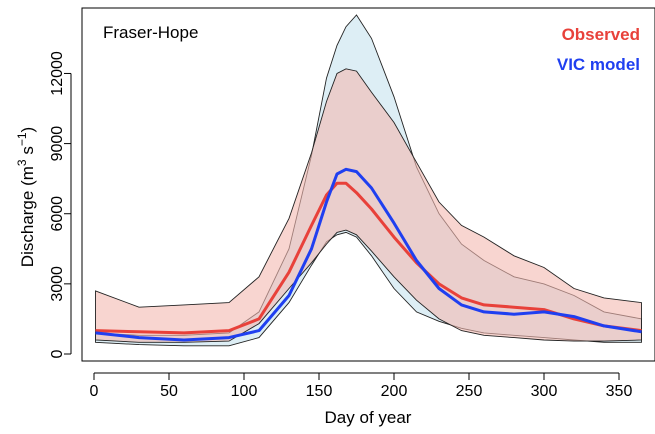 This screenshot has width=655, height=434. What do you see at coordinates (469, 391) in the screenshot?
I see `x-tick-label: 250` at bounding box center [469, 391].